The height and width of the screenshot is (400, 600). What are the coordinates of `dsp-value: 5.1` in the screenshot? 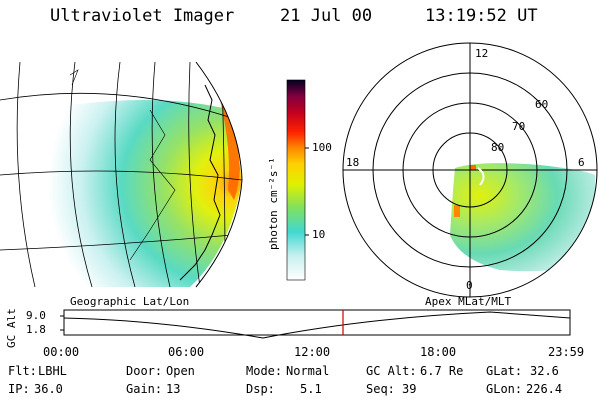 It's located at (311, 389).